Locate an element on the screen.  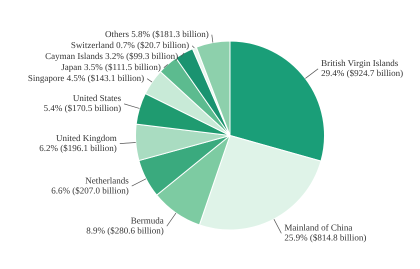
data-label: 5.4% ($170.5 billion) is located at coordinates (83, 108).